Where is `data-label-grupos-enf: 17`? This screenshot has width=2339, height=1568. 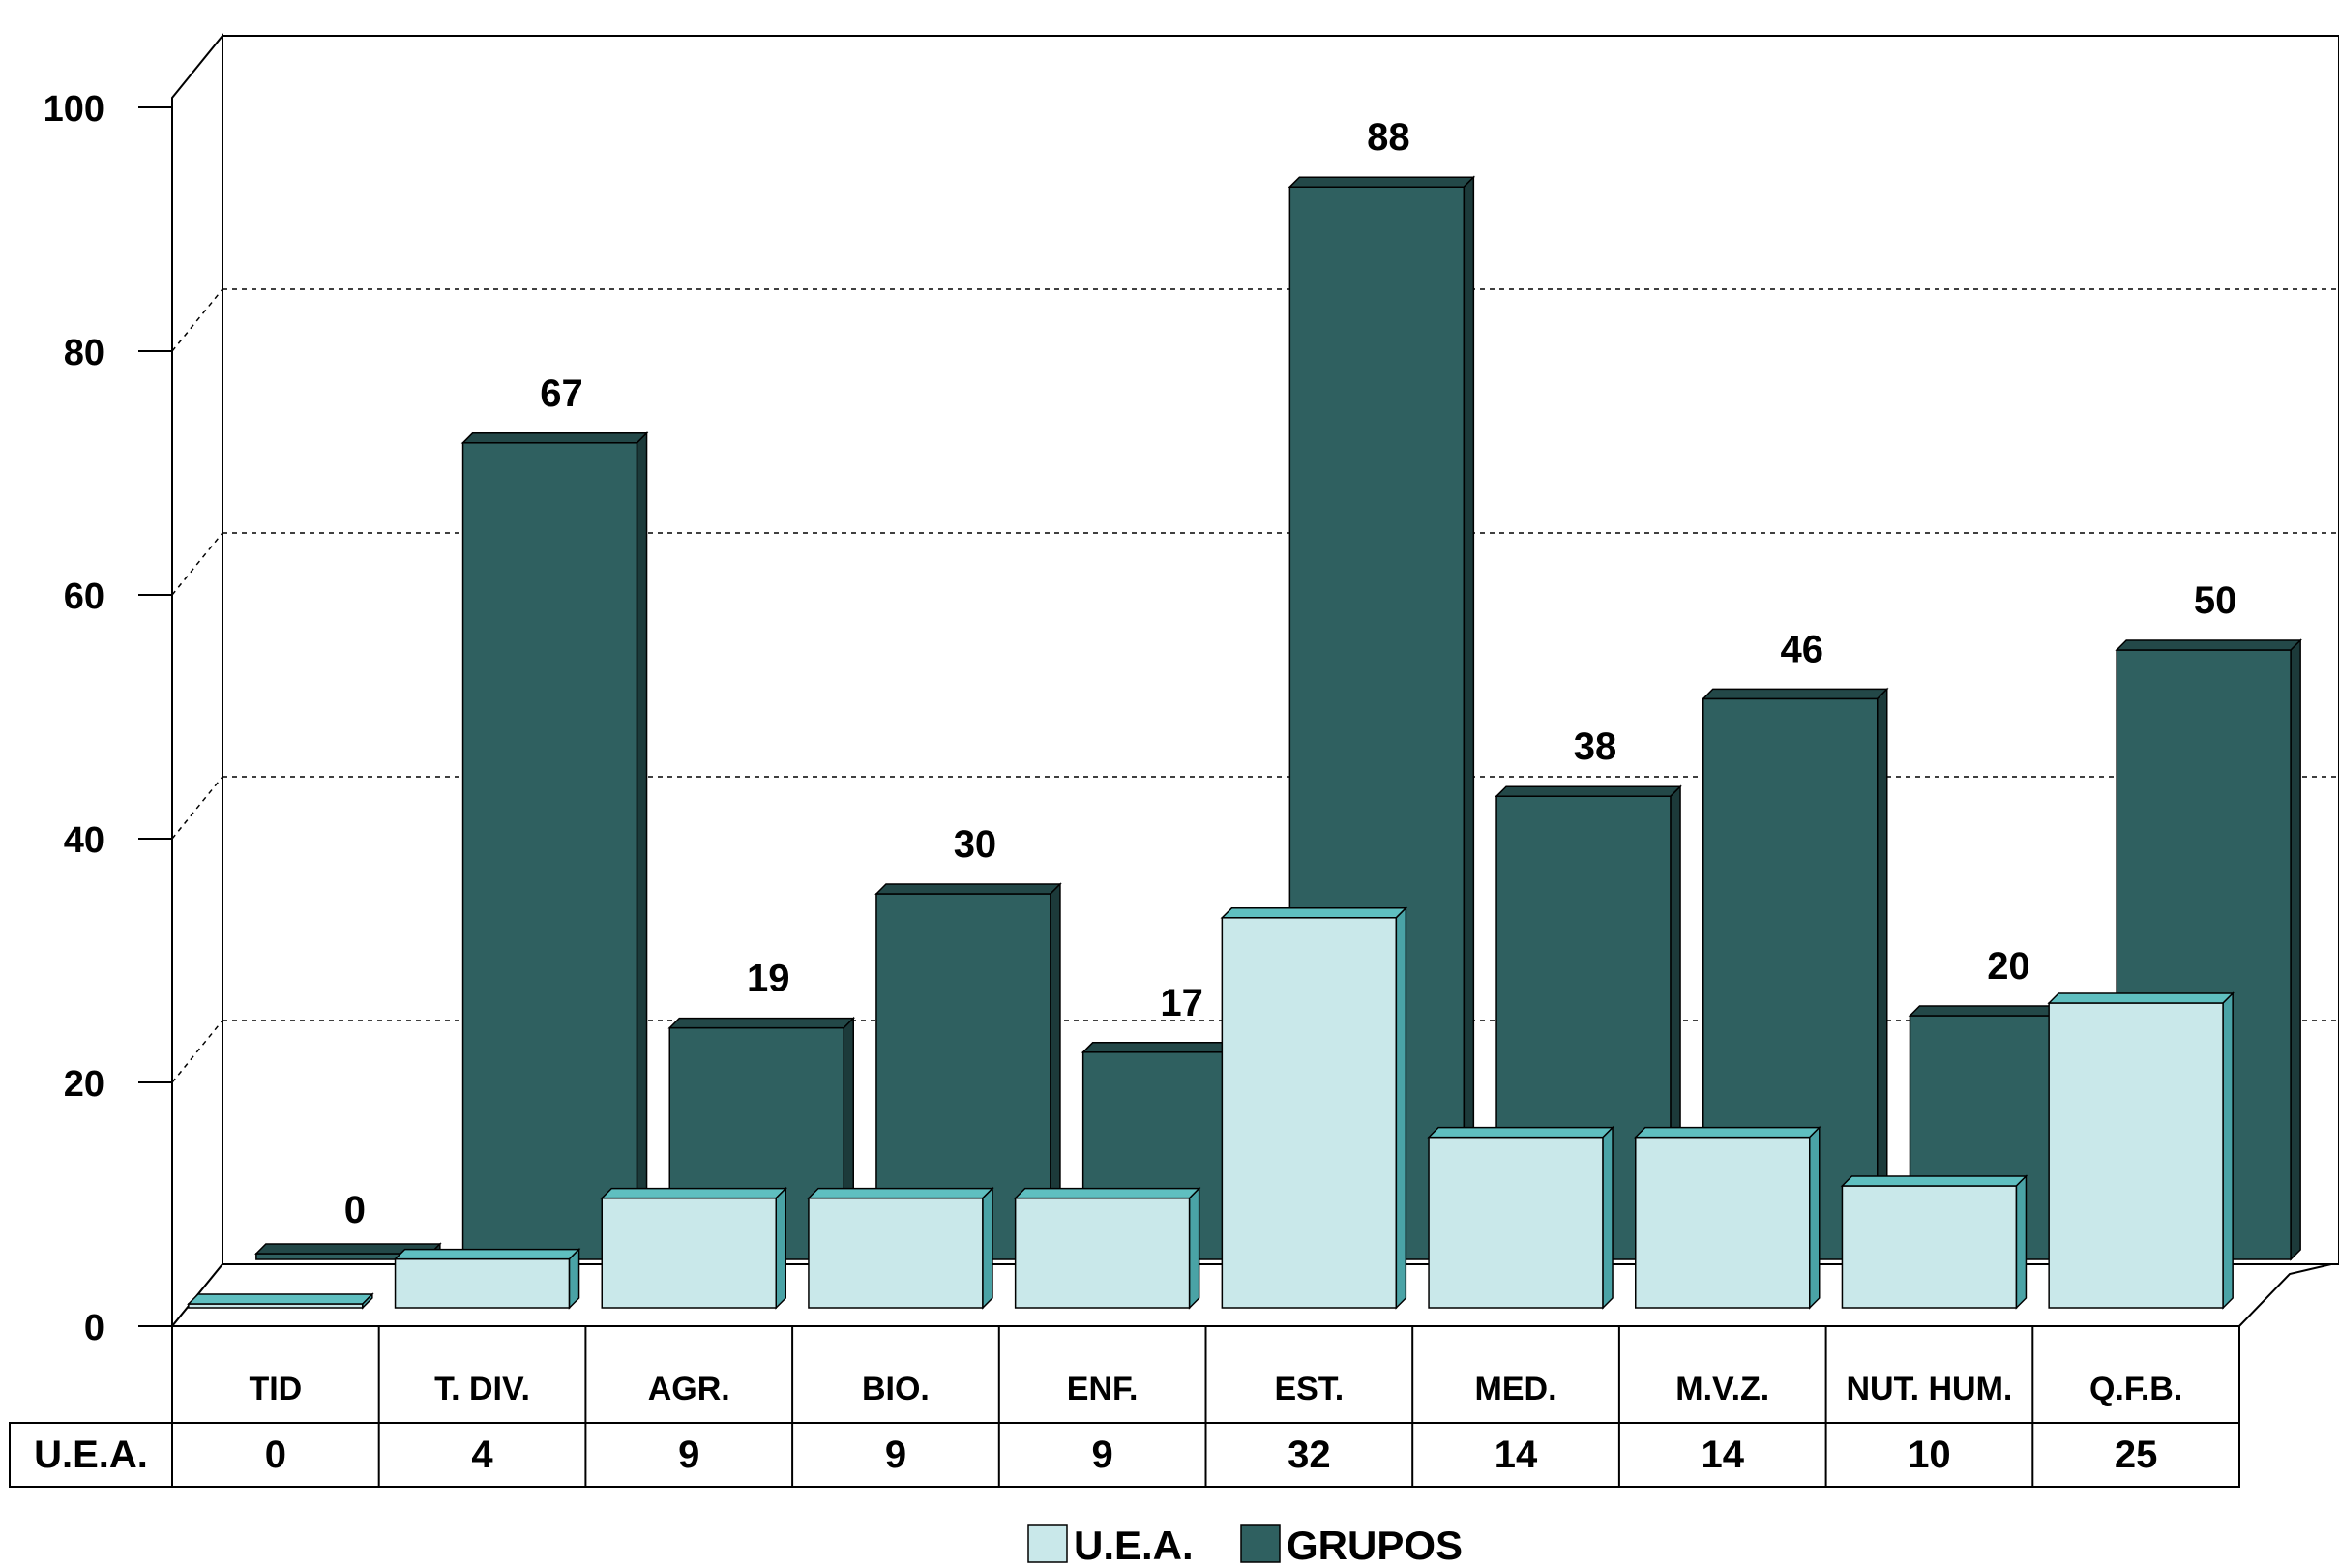 data-label-grupos-enf: 17 is located at coordinates (1181, 1003).